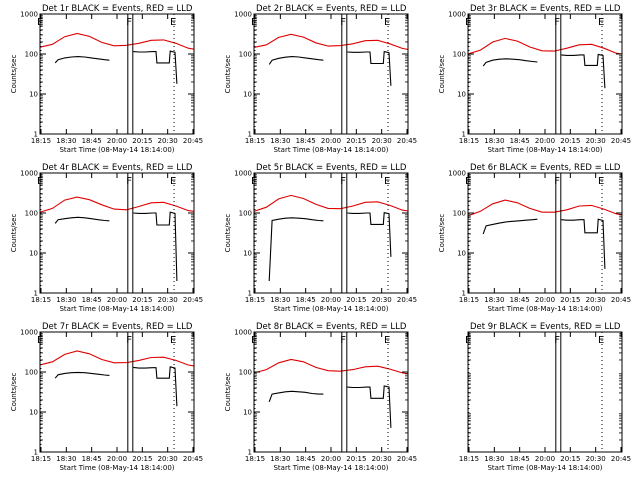  Describe the element at coordinates (330, 309) in the screenshot. I see `det5-xlabel: Start Time (08-May-14 18:14:00)` at that location.